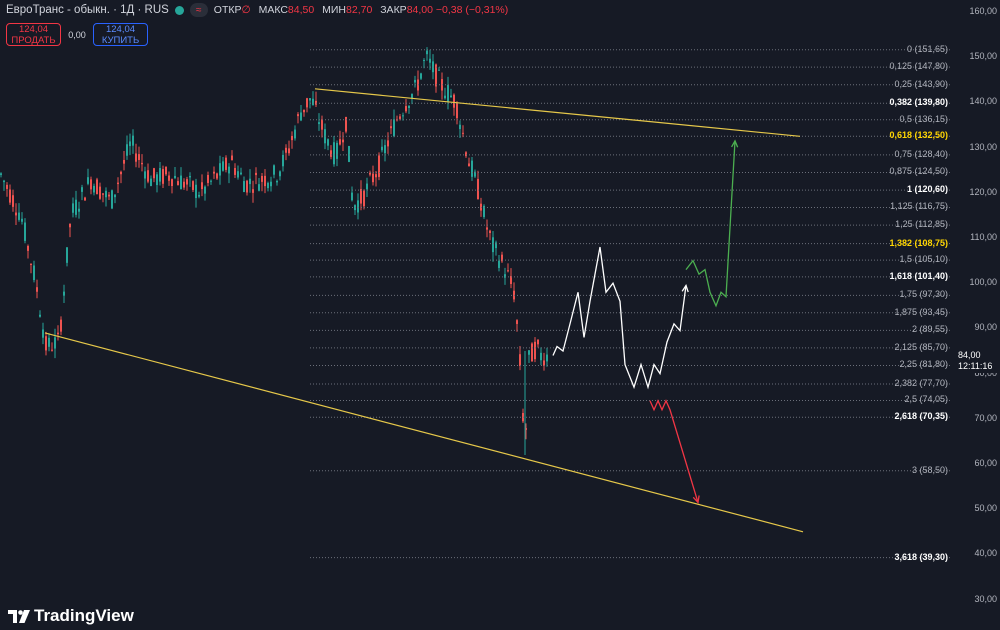  What do you see at coordinates (301, 10) in the screenshot?
I see `high-value: 84,50` at bounding box center [301, 10].